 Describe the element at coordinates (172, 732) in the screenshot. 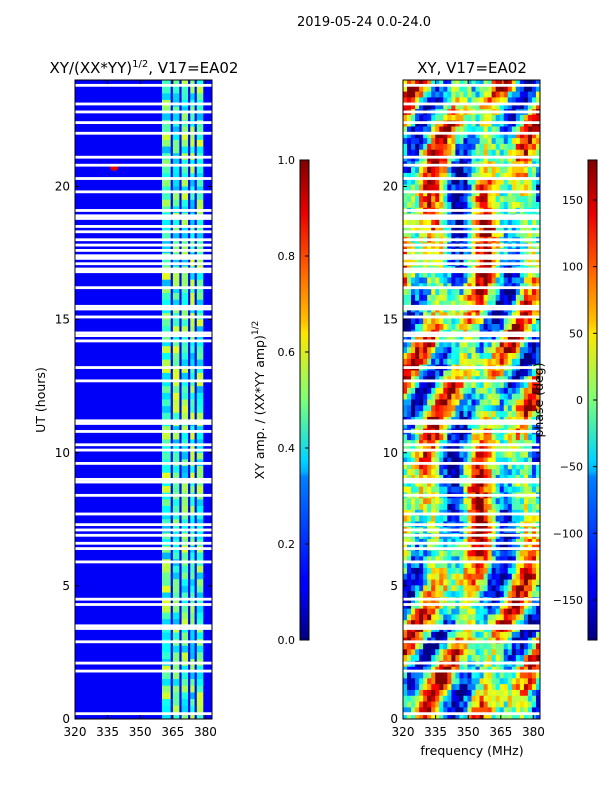

I see `x-tick-label: 365` at that location.